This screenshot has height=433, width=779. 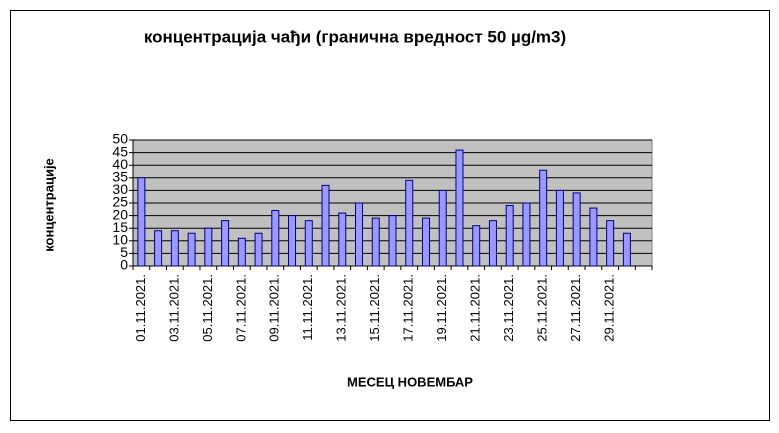 I want to click on x-tick-label: 01.11.2021., so click(x=140, y=308).